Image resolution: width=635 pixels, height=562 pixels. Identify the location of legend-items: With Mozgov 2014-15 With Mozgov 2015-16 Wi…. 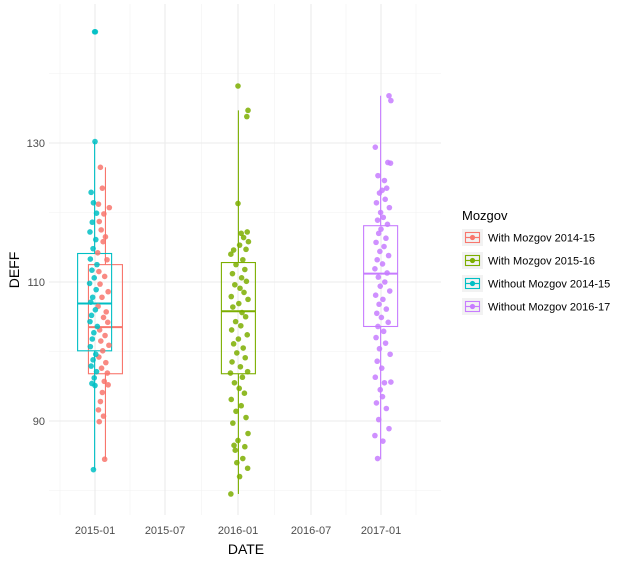
(536, 272).